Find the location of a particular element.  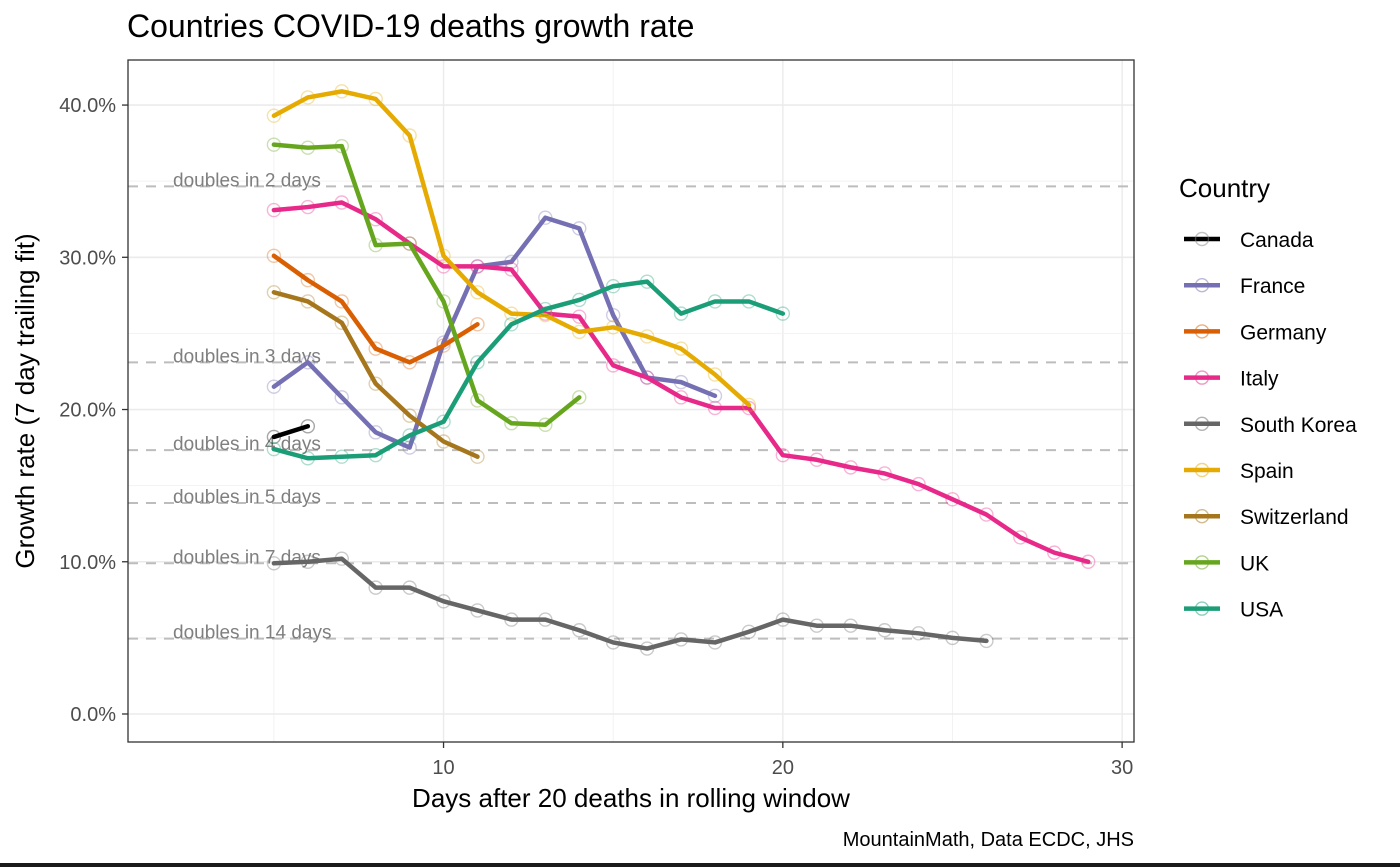

legend-item-france: France is located at coordinates (1244, 286).